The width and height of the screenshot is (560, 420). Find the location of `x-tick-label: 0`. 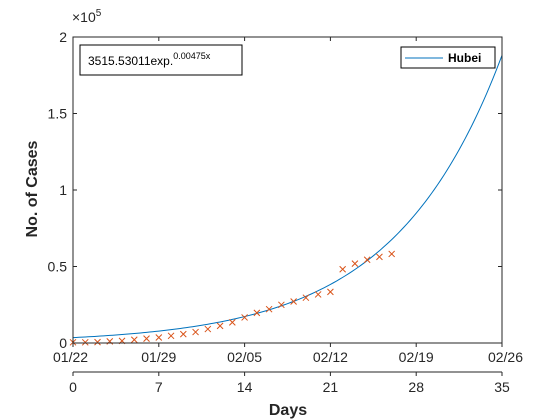

x-tick-label: 0 is located at coordinates (73, 387).